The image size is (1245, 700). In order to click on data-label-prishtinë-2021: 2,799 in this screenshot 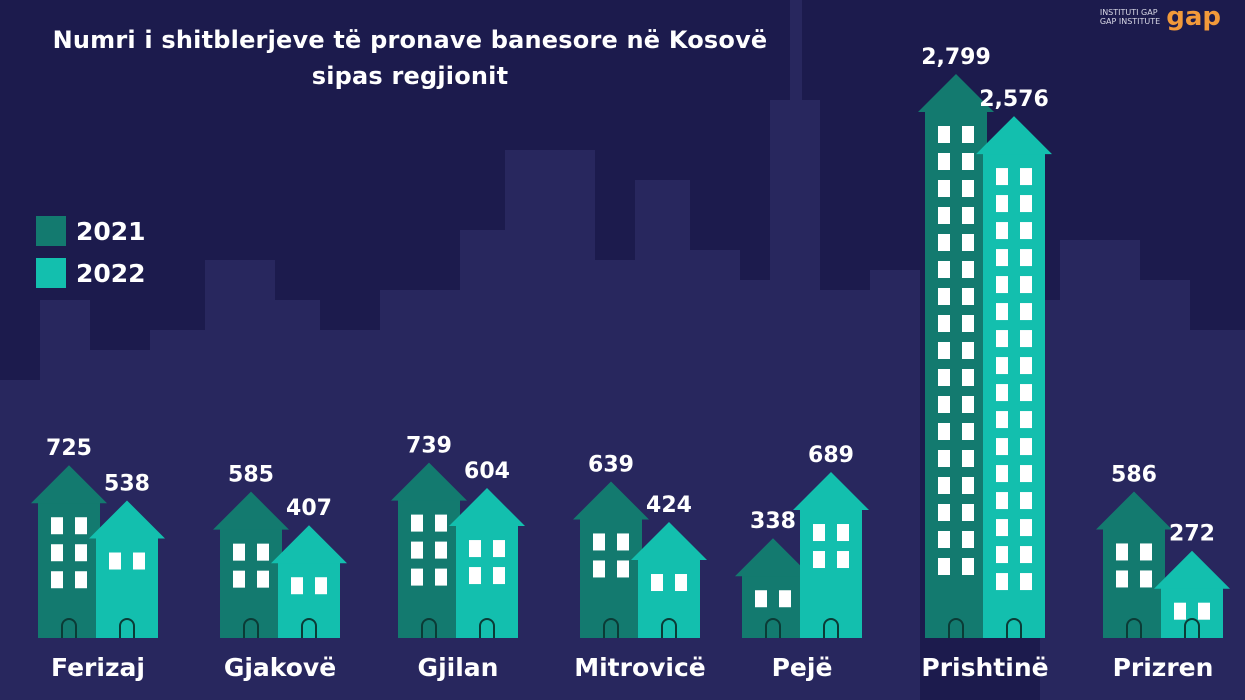, I will do `click(956, 57)`.